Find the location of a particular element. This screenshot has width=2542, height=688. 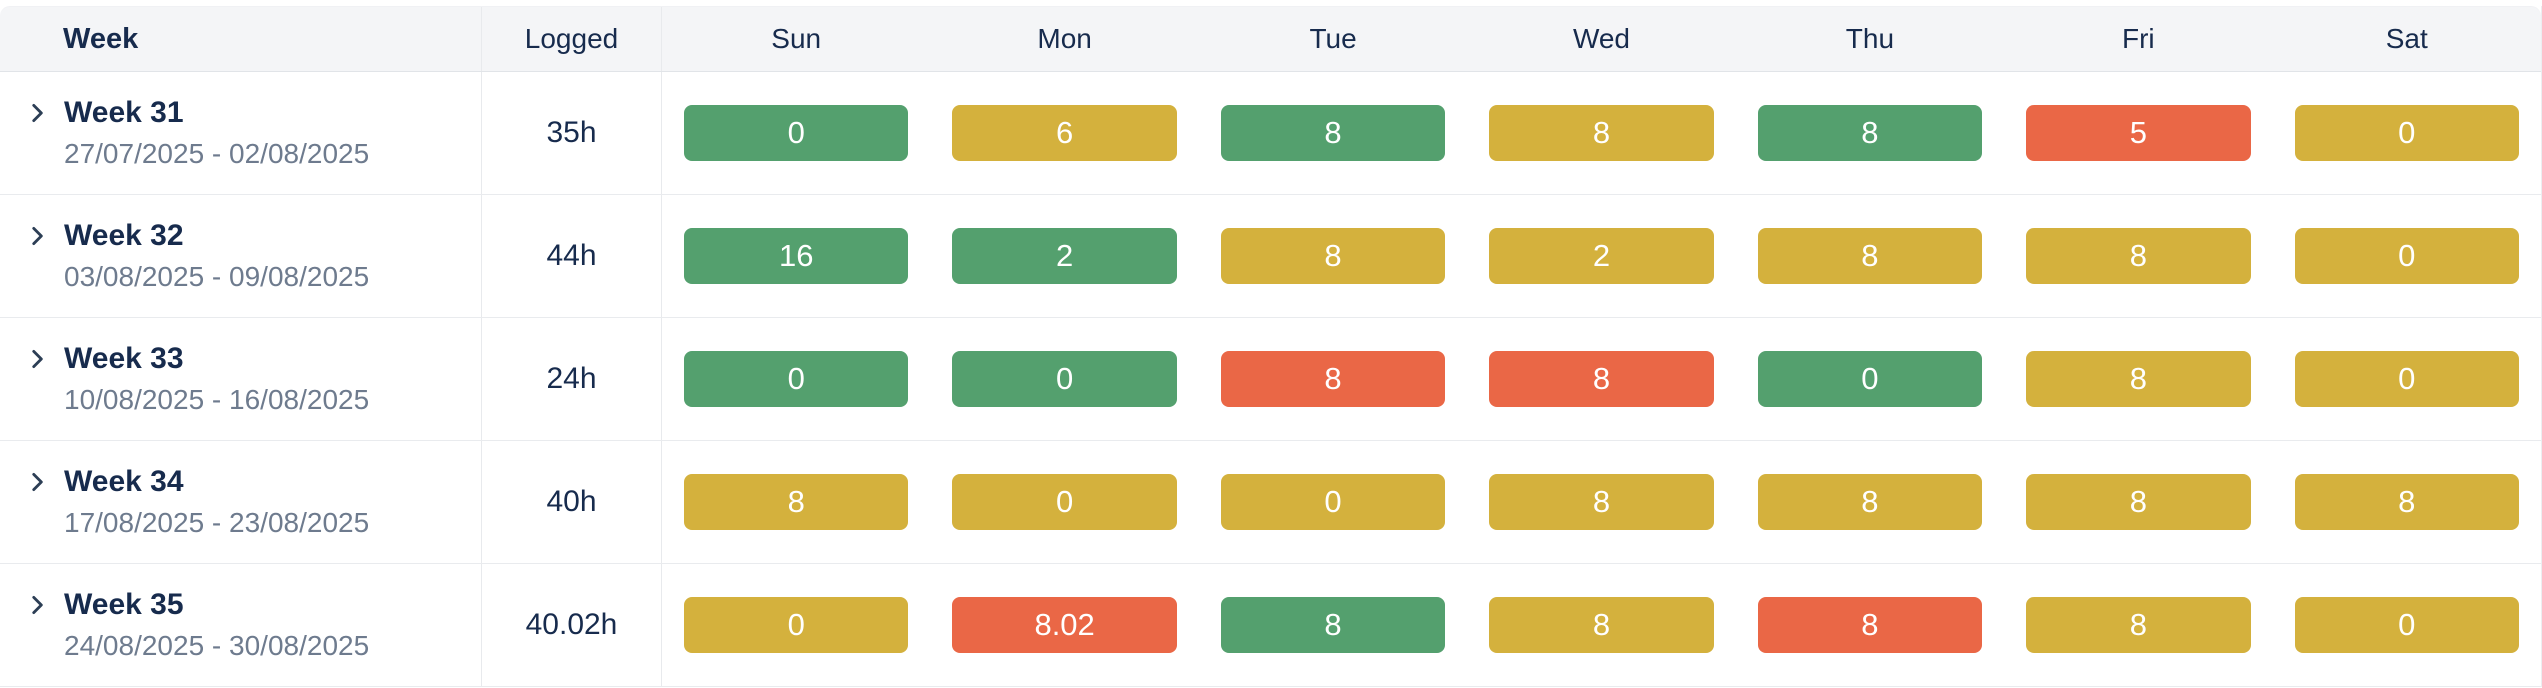

logged-hours: 35h is located at coordinates (571, 132).